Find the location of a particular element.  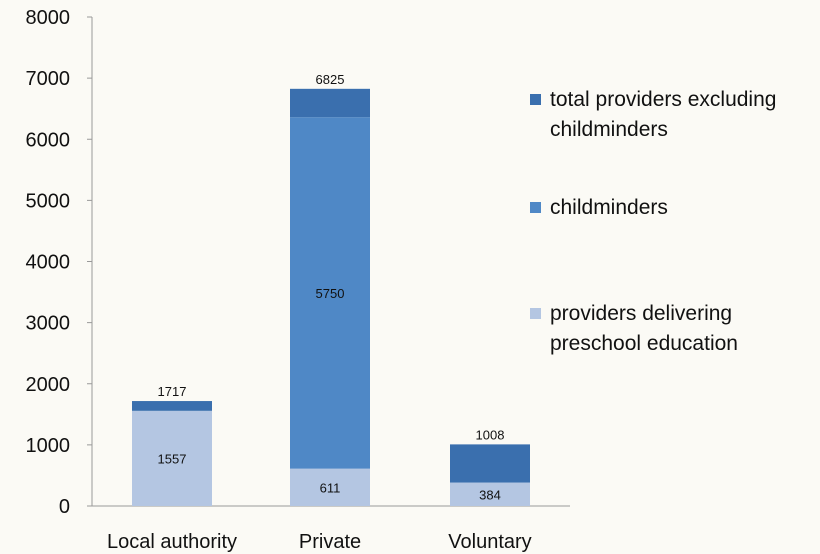

y-tick-label: 4000 is located at coordinates (48, 263).